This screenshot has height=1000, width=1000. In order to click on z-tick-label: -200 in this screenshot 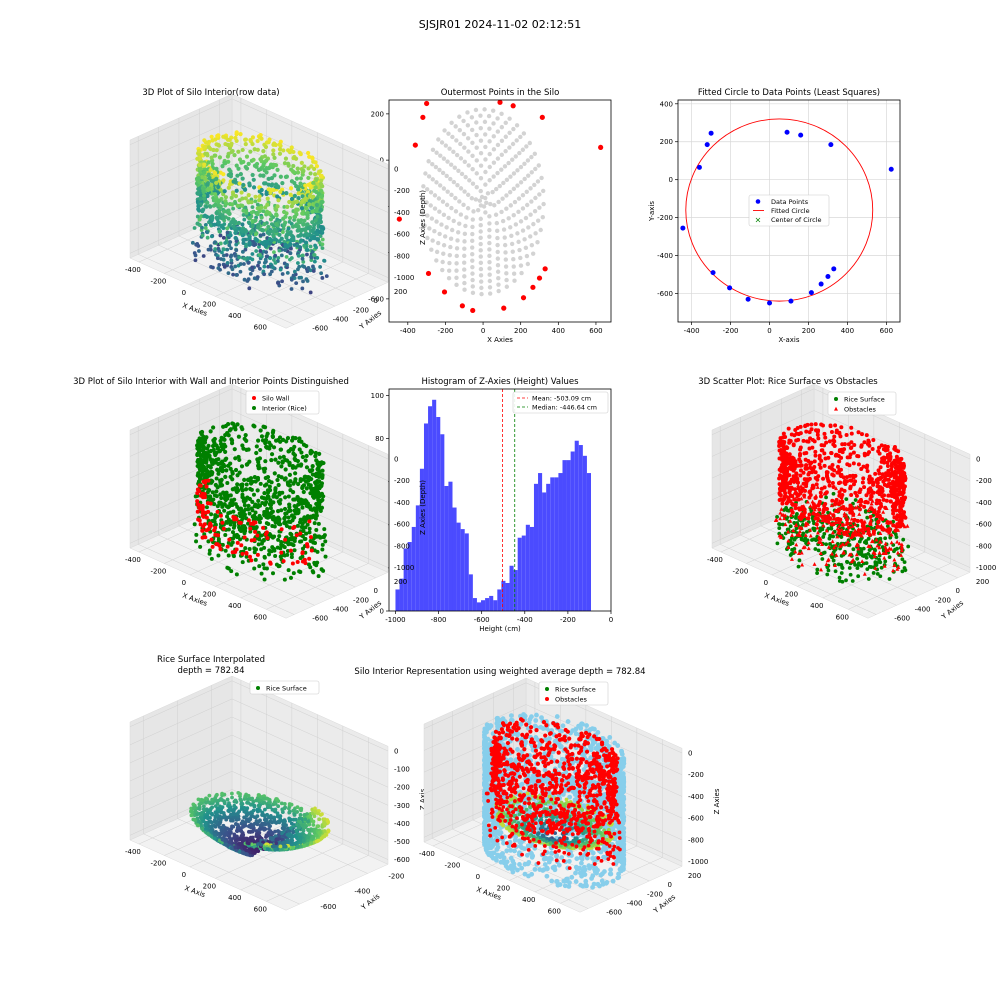, I will do `click(402, 788)`.